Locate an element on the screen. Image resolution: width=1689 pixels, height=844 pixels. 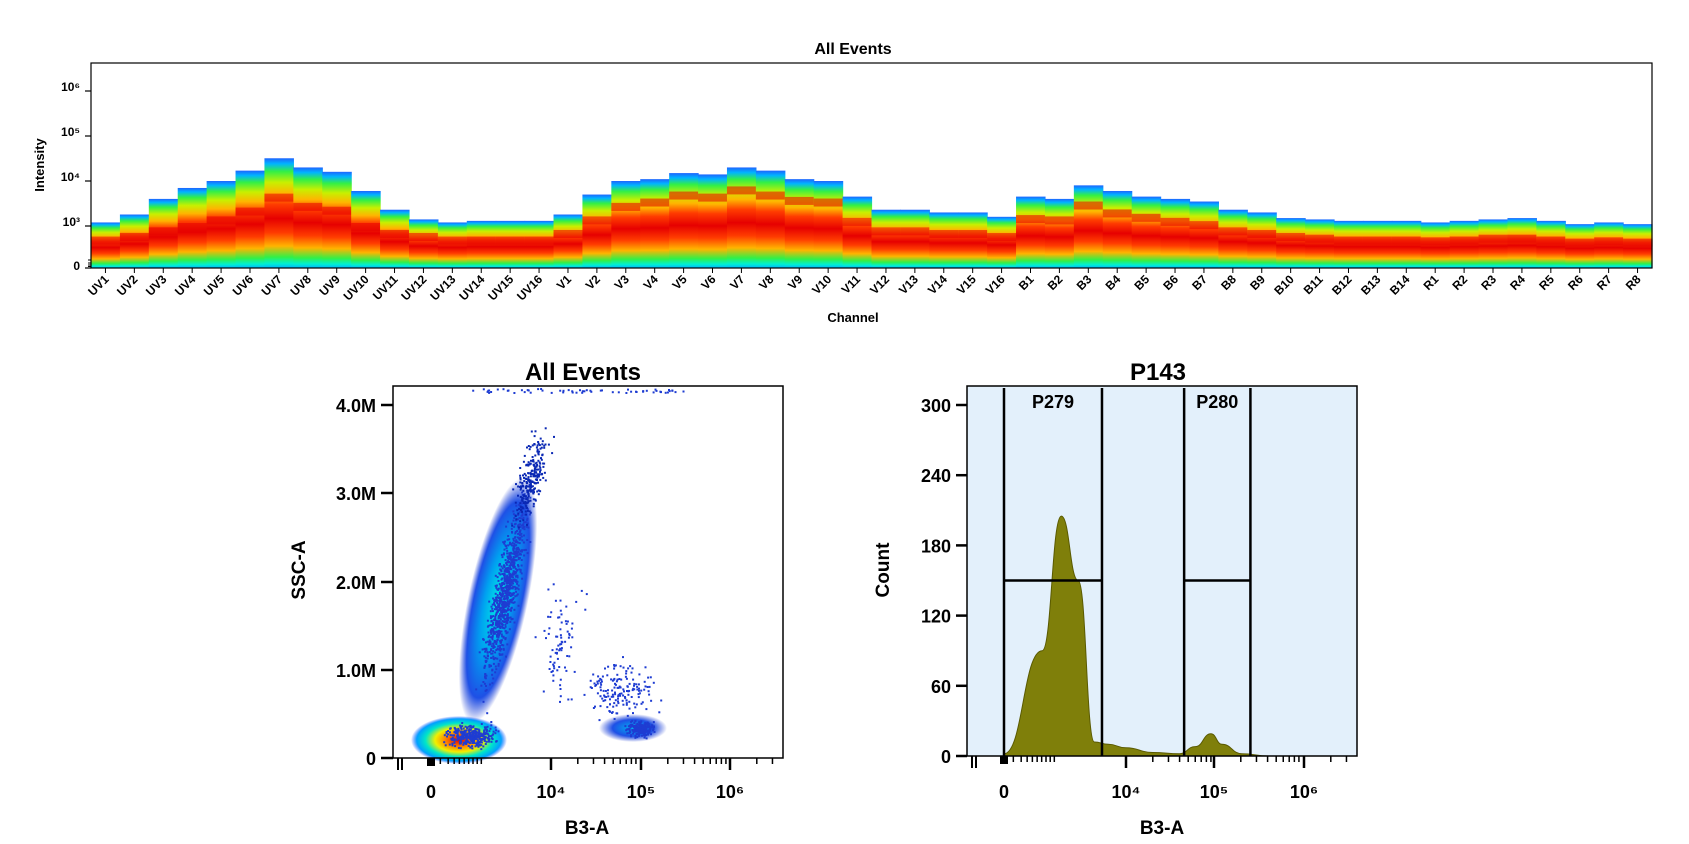
gate-p279: P279 is located at coordinates (1053, 572).